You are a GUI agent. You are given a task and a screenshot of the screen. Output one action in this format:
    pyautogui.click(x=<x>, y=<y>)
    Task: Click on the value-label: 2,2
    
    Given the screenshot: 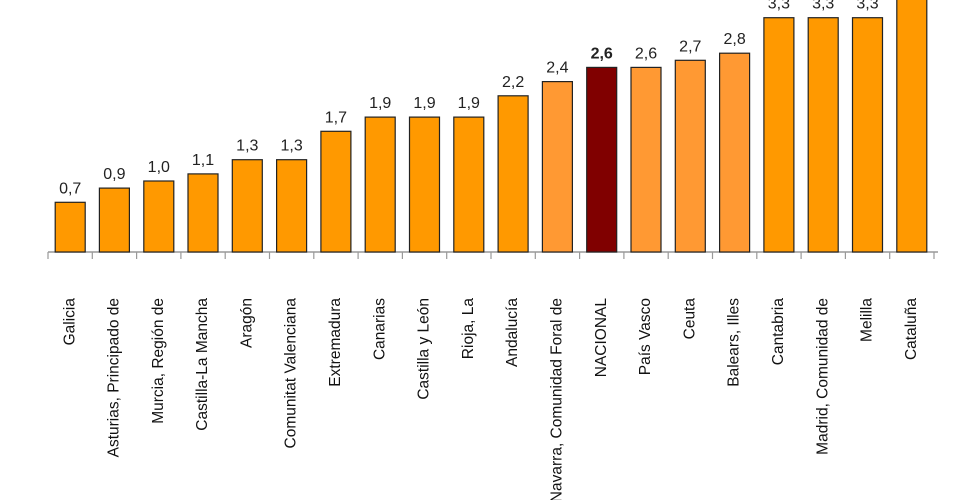 What is the action you would take?
    pyautogui.click(x=513, y=82)
    